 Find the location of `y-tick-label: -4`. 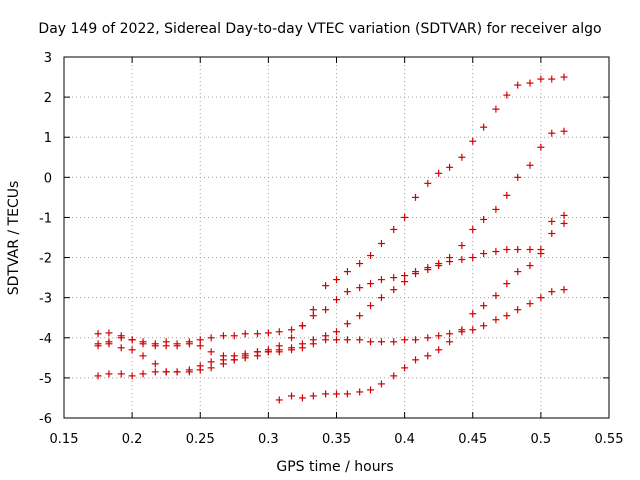

y-tick-label: -4 is located at coordinates (45, 339).